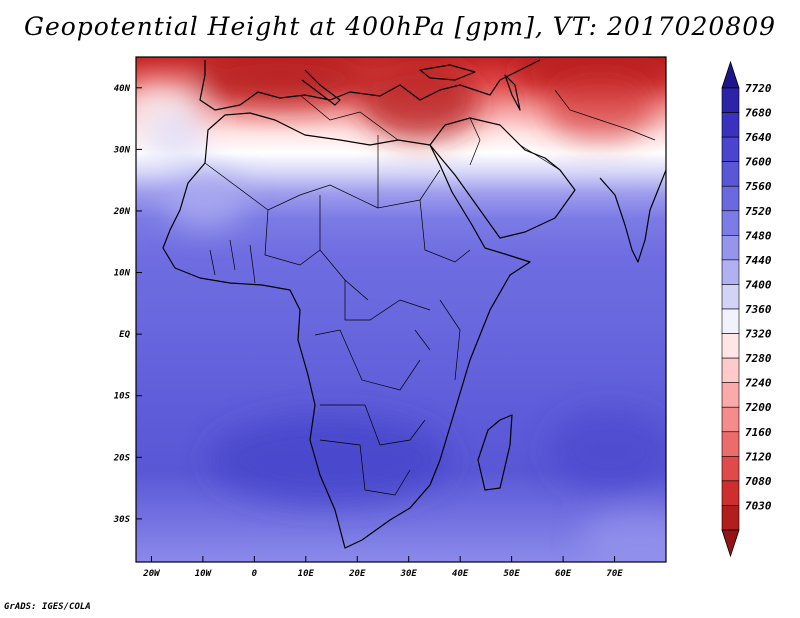 The image size is (800, 618). I want to click on grads-credit: GrADS: IGES/COLA, so click(47, 607).